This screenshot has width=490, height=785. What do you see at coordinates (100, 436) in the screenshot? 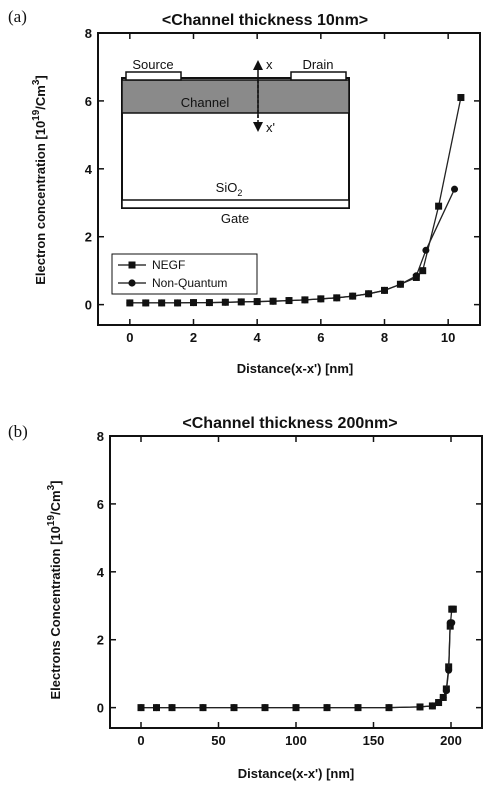
I see `panel-b-ytick-label: 8` at bounding box center [100, 436].